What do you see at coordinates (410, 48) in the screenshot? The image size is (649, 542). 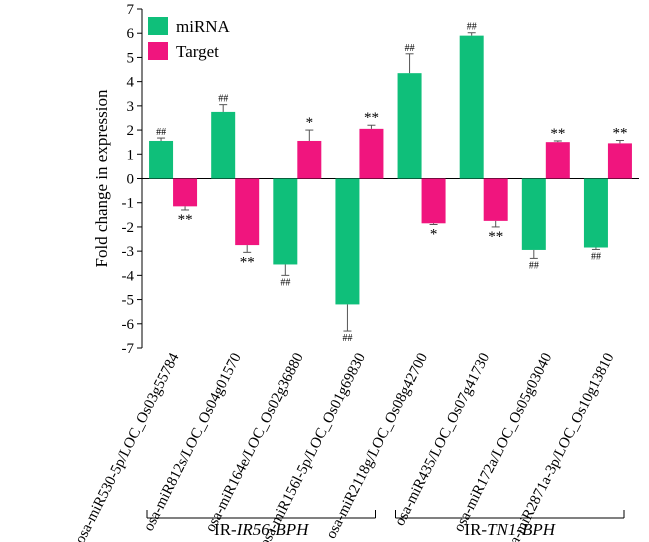 I see `mirna-significance-5: ##` at bounding box center [410, 48].